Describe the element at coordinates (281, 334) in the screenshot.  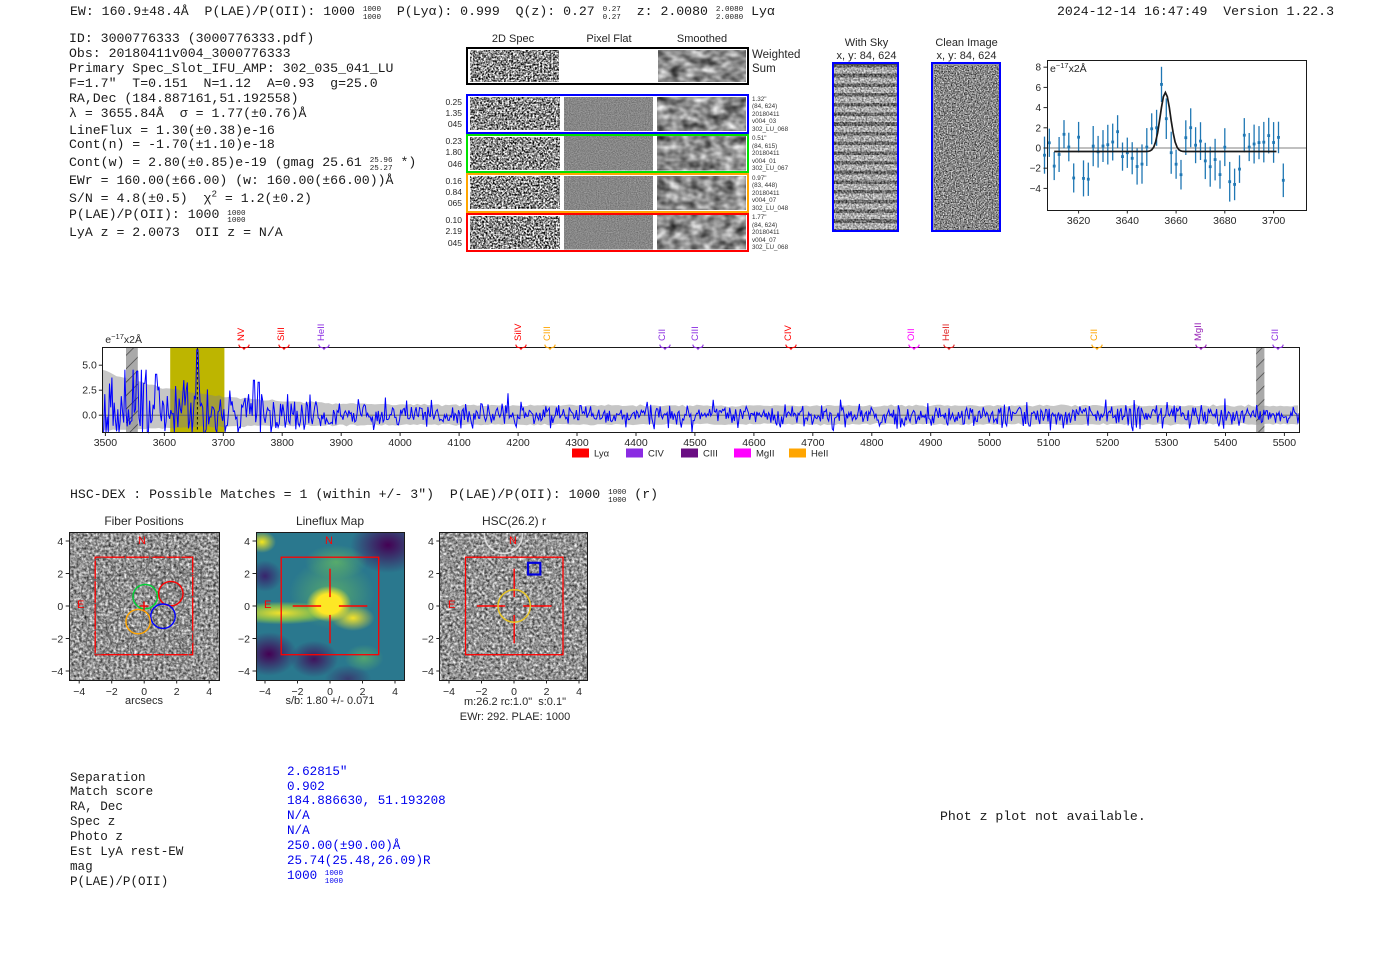
I see `svg-text: SiII` at that location.